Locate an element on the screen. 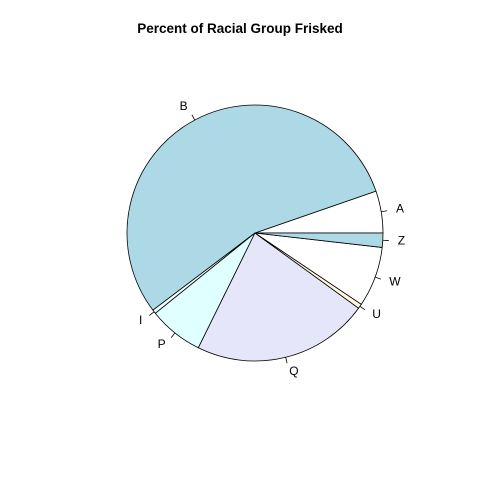 The height and width of the screenshot is (480, 480). slice-label-a: A is located at coordinates (400, 208).